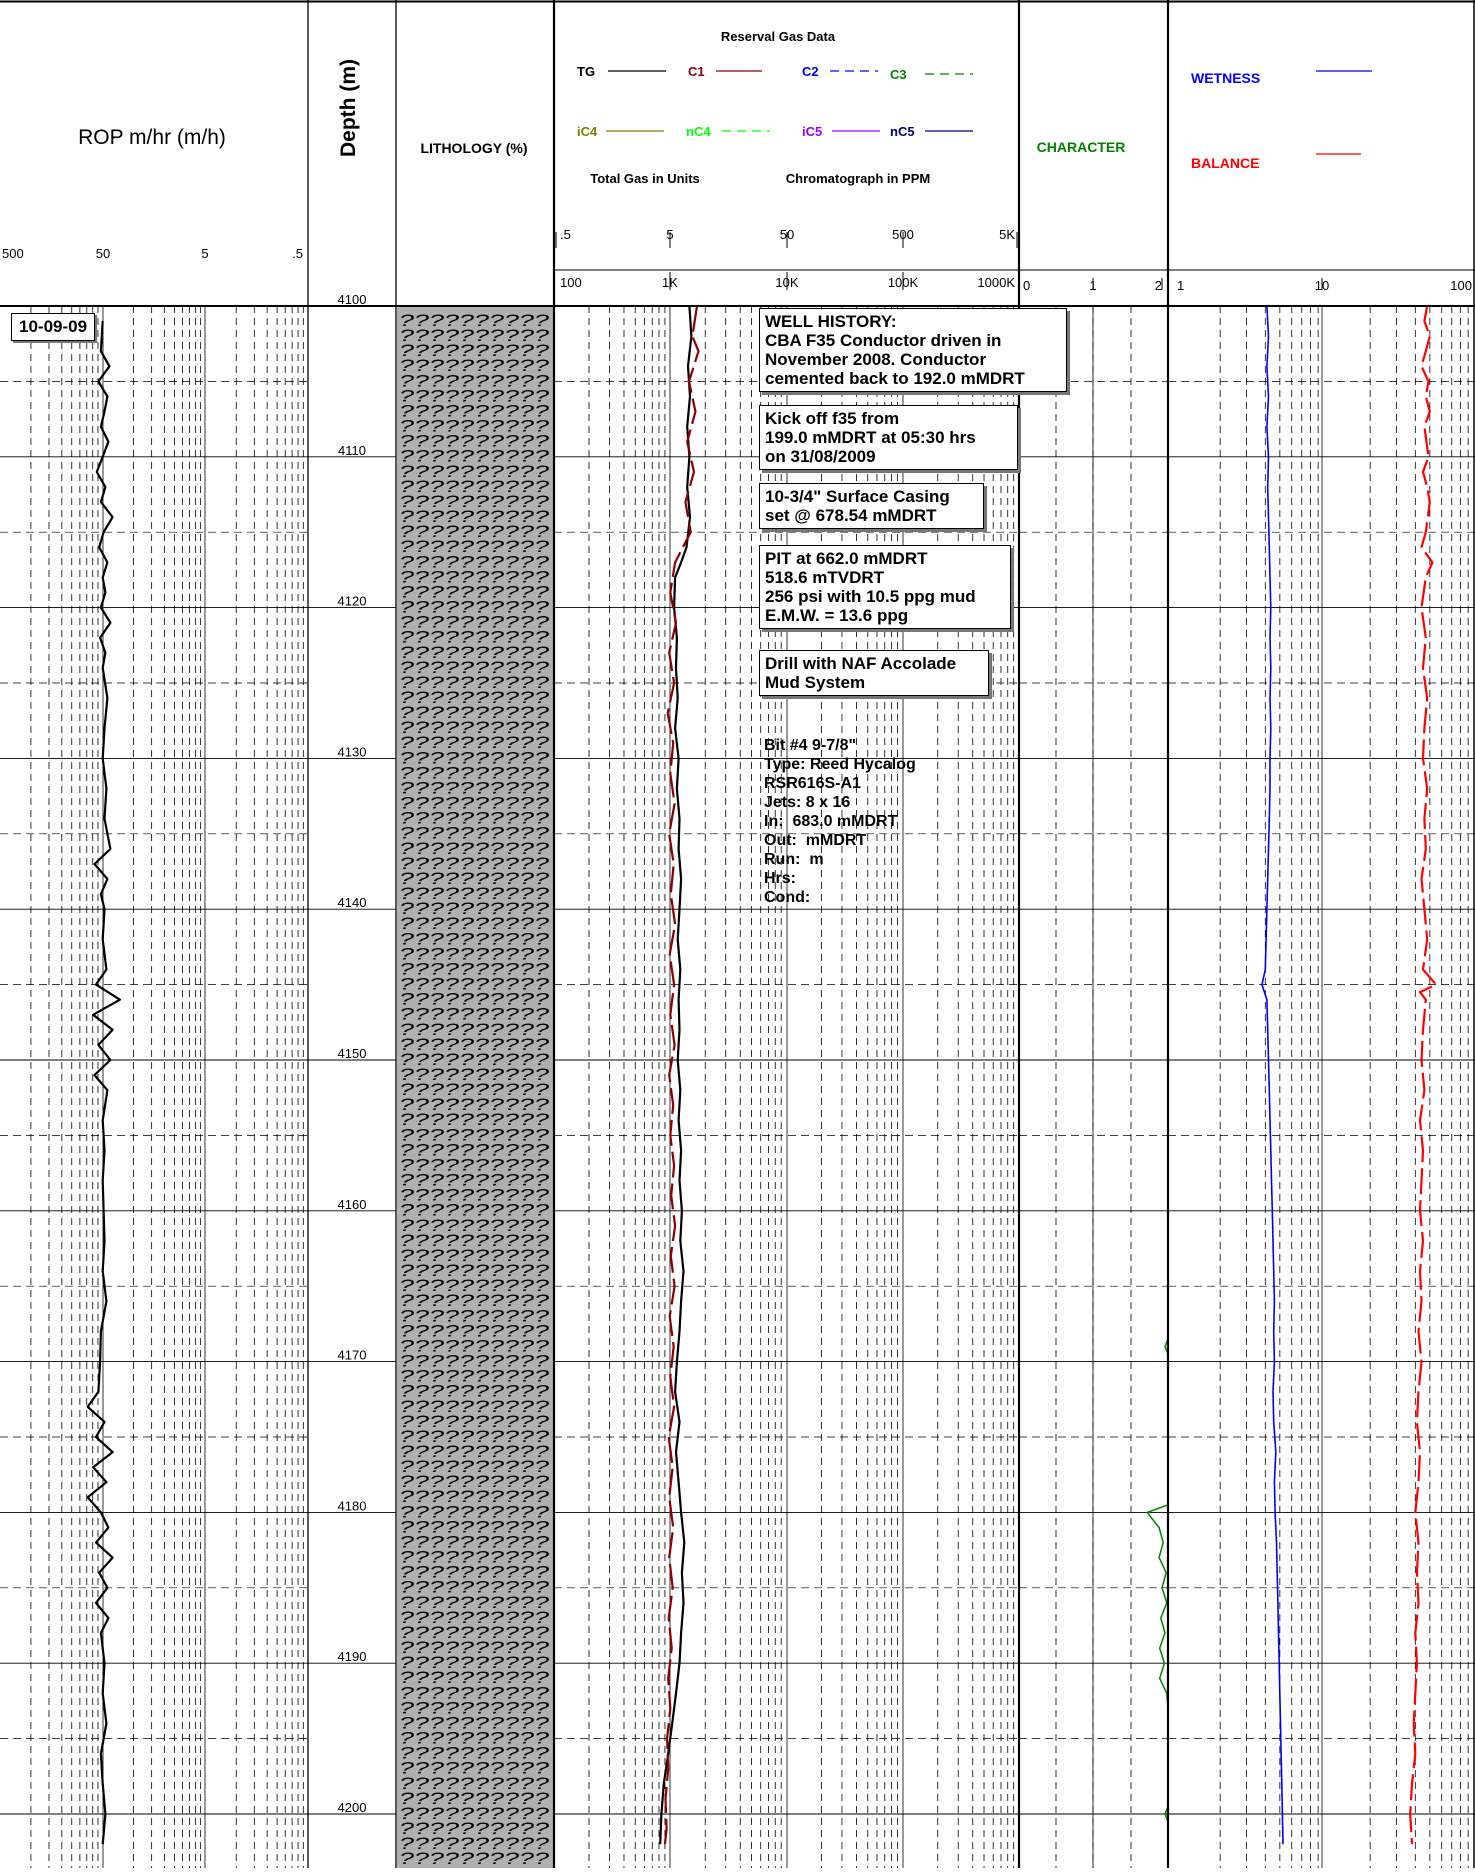  What do you see at coordinates (1322, 285) in the screenshot?
I see `wb-scale-label: 10` at bounding box center [1322, 285].